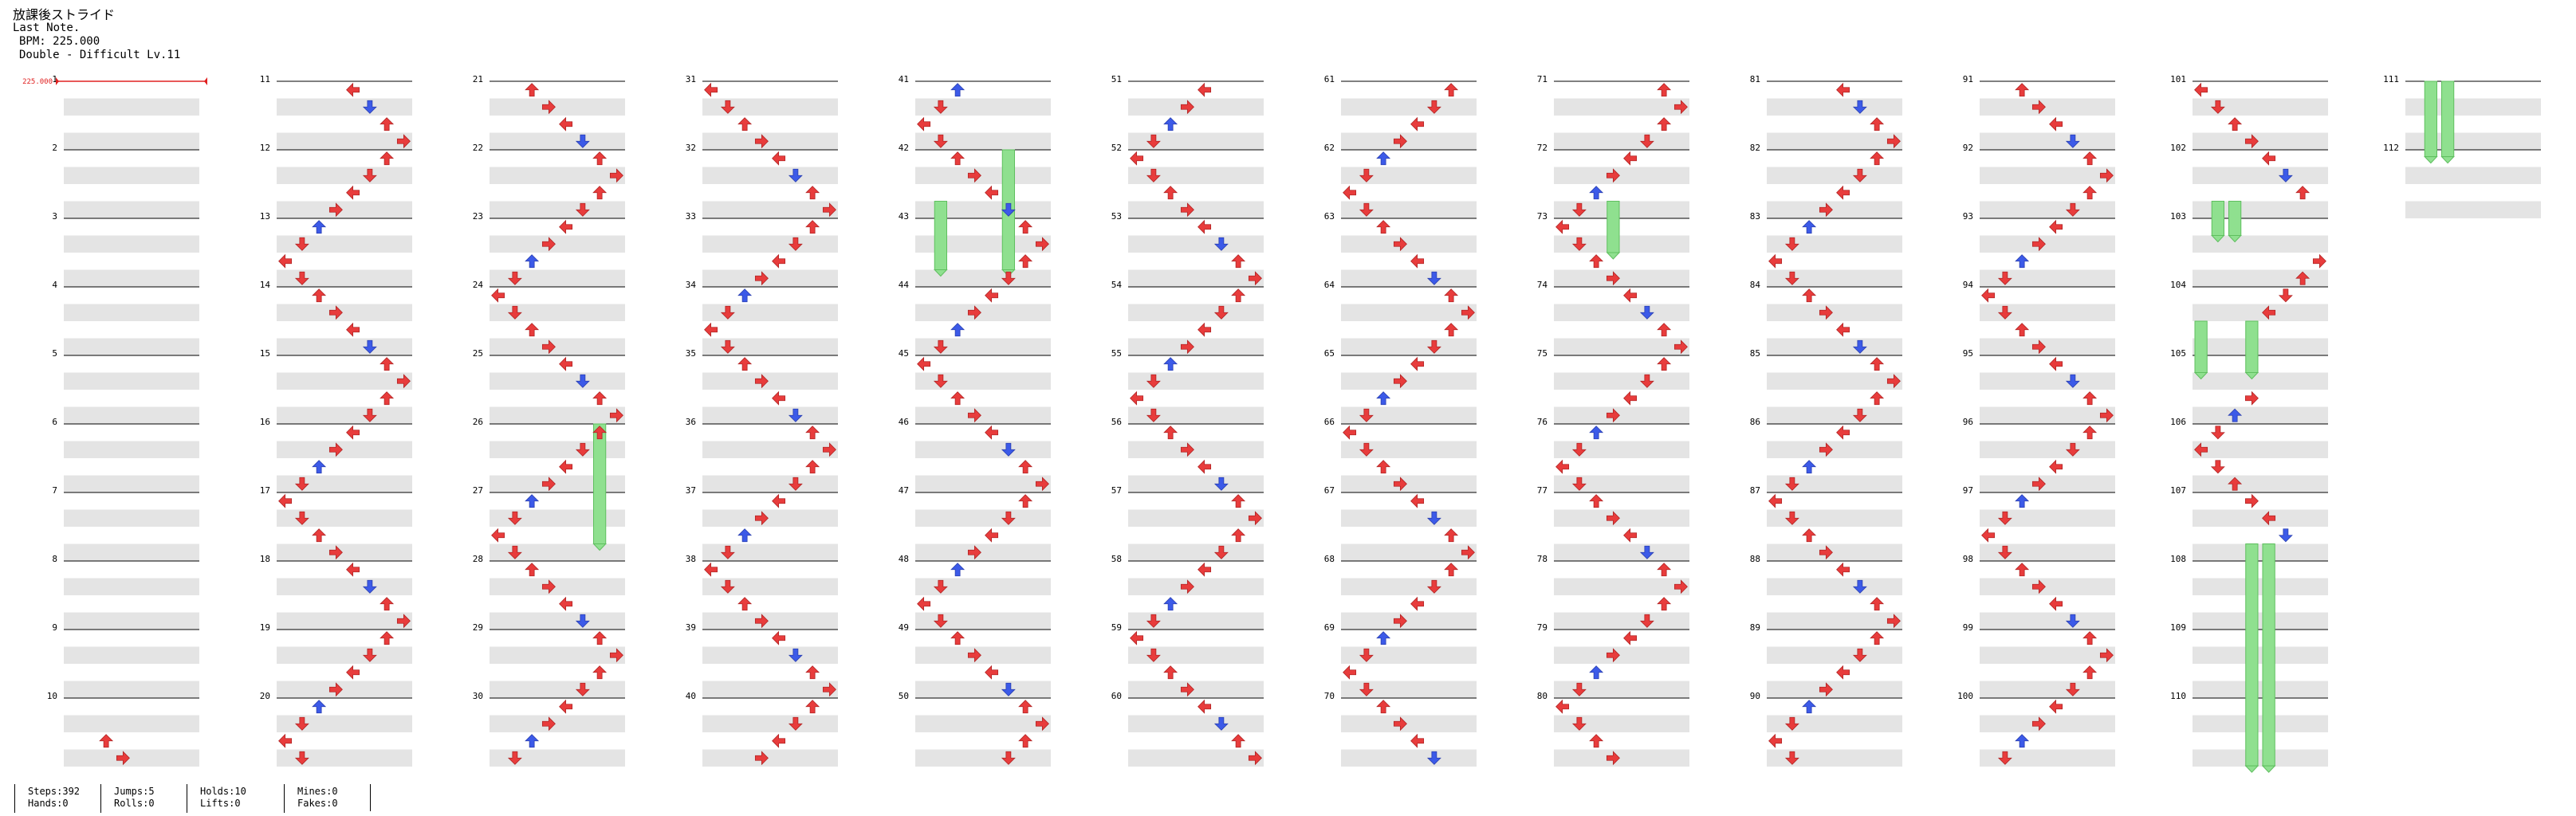 This screenshot has width=2576, height=816. Describe the element at coordinates (904, 148) in the screenshot. I see `measure-number: 42` at that location.